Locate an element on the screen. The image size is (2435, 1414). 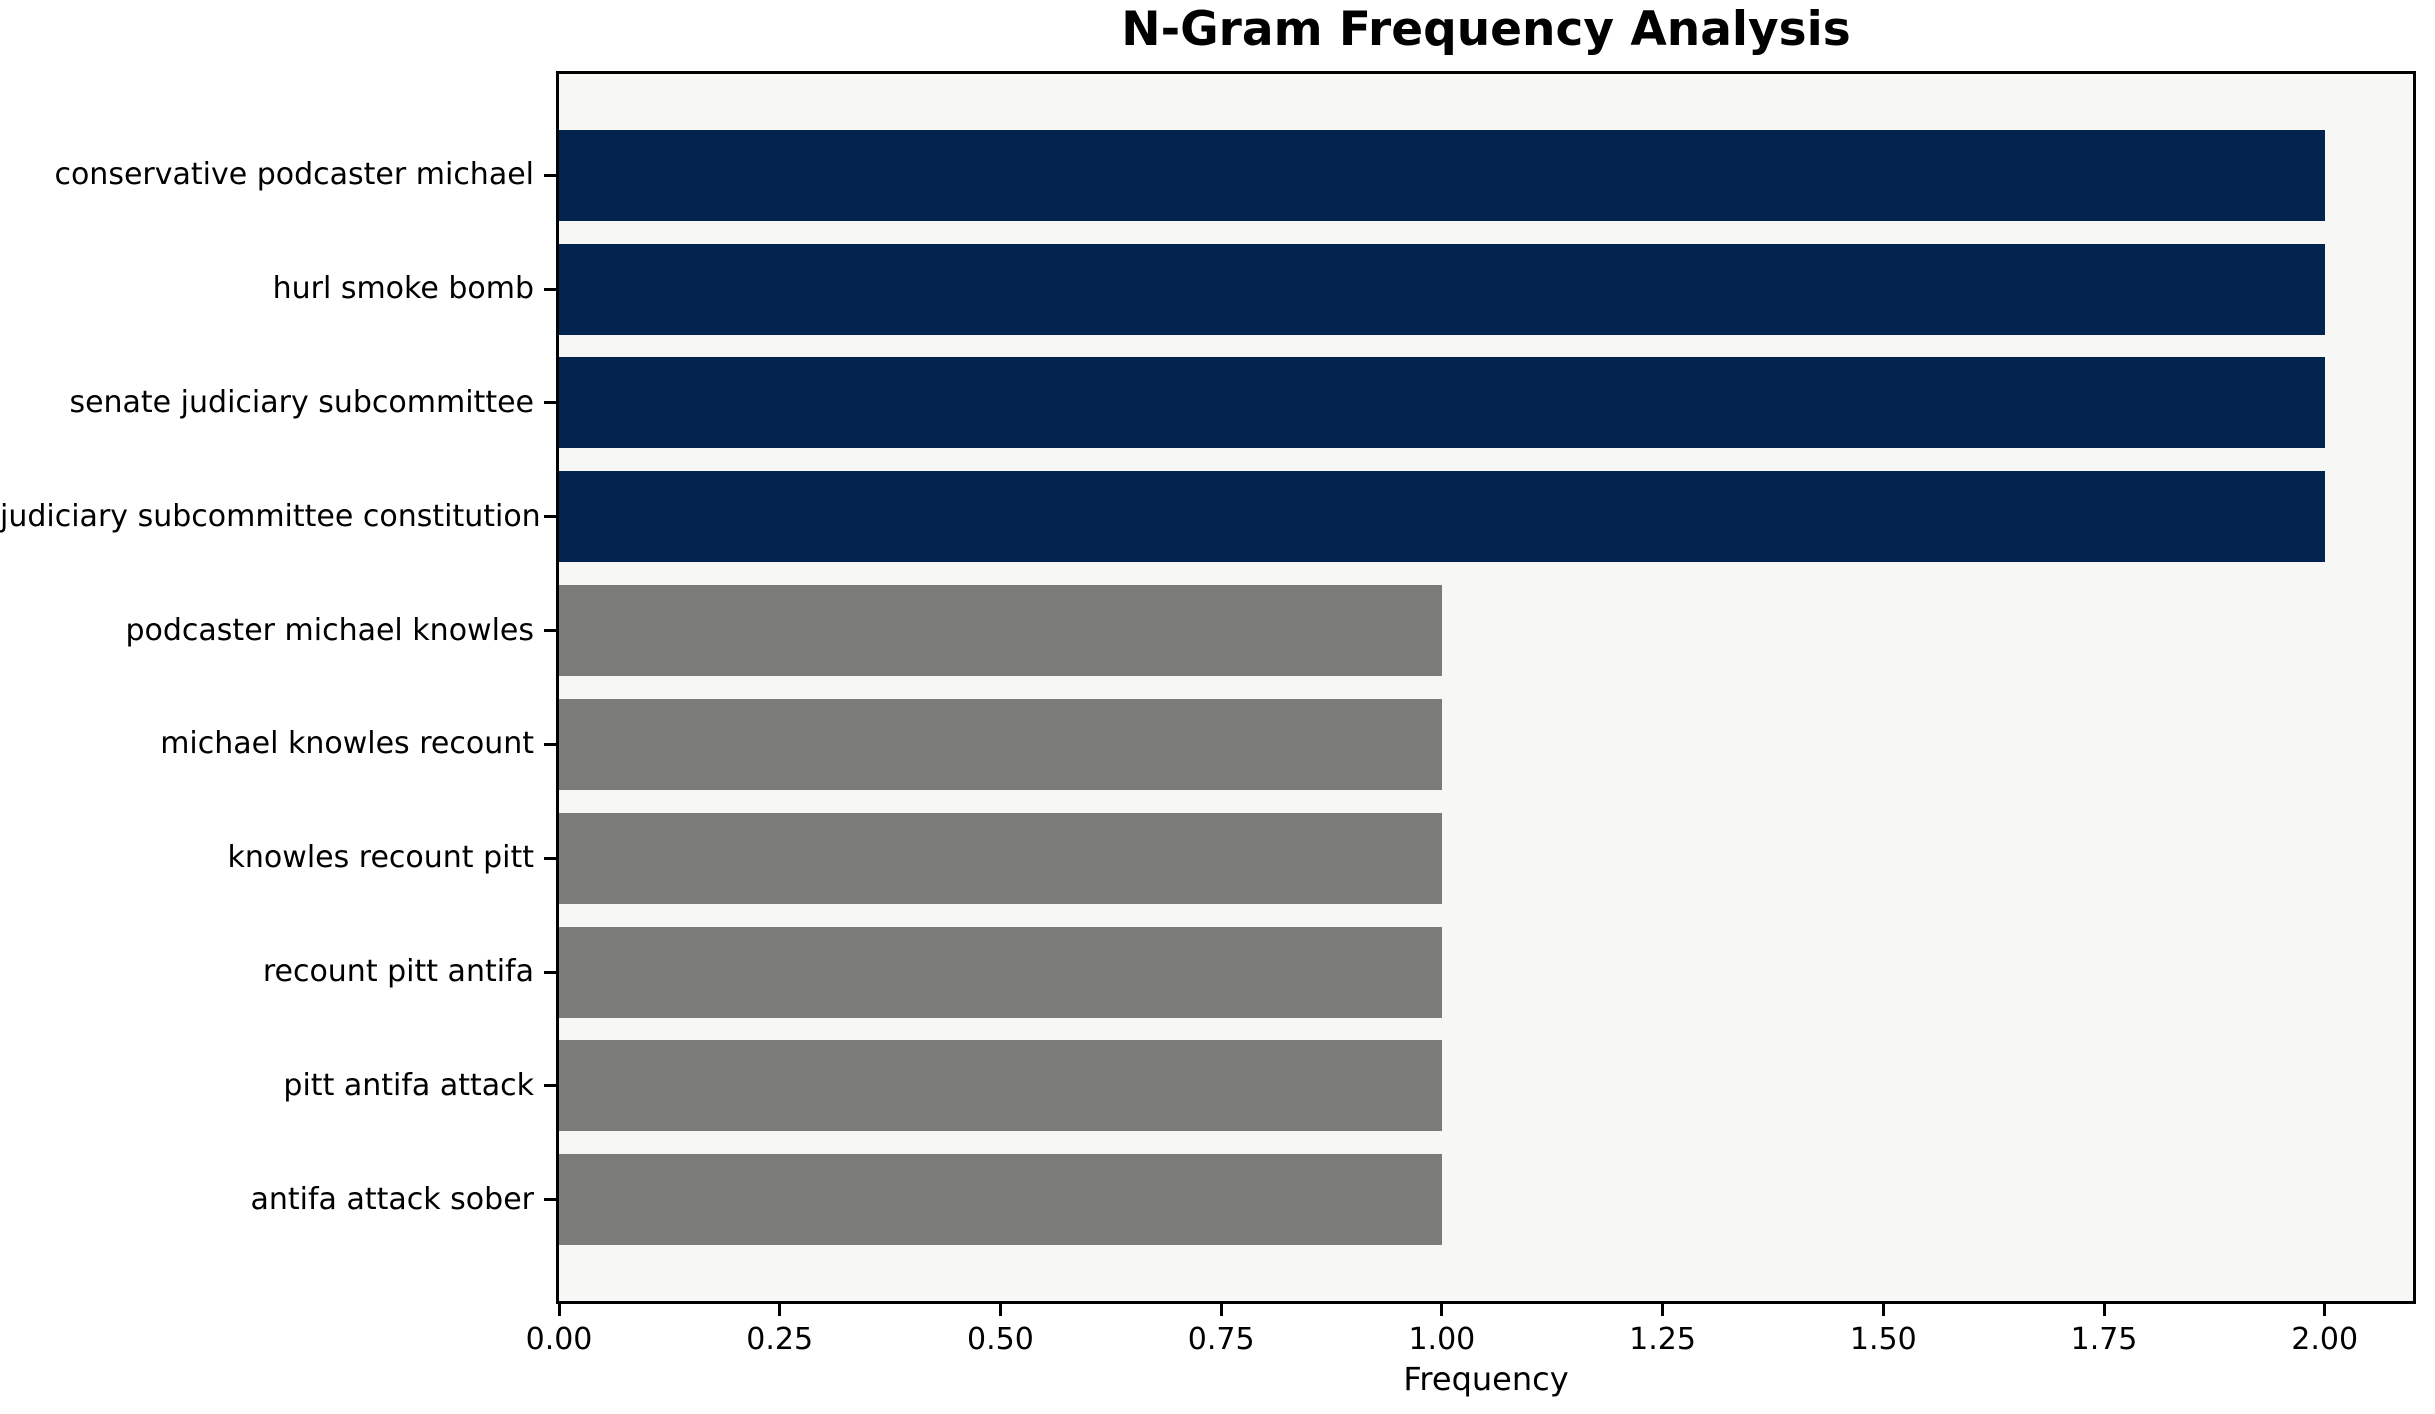
x-tick-label: 1.75 is located at coordinates (2104, 1339).